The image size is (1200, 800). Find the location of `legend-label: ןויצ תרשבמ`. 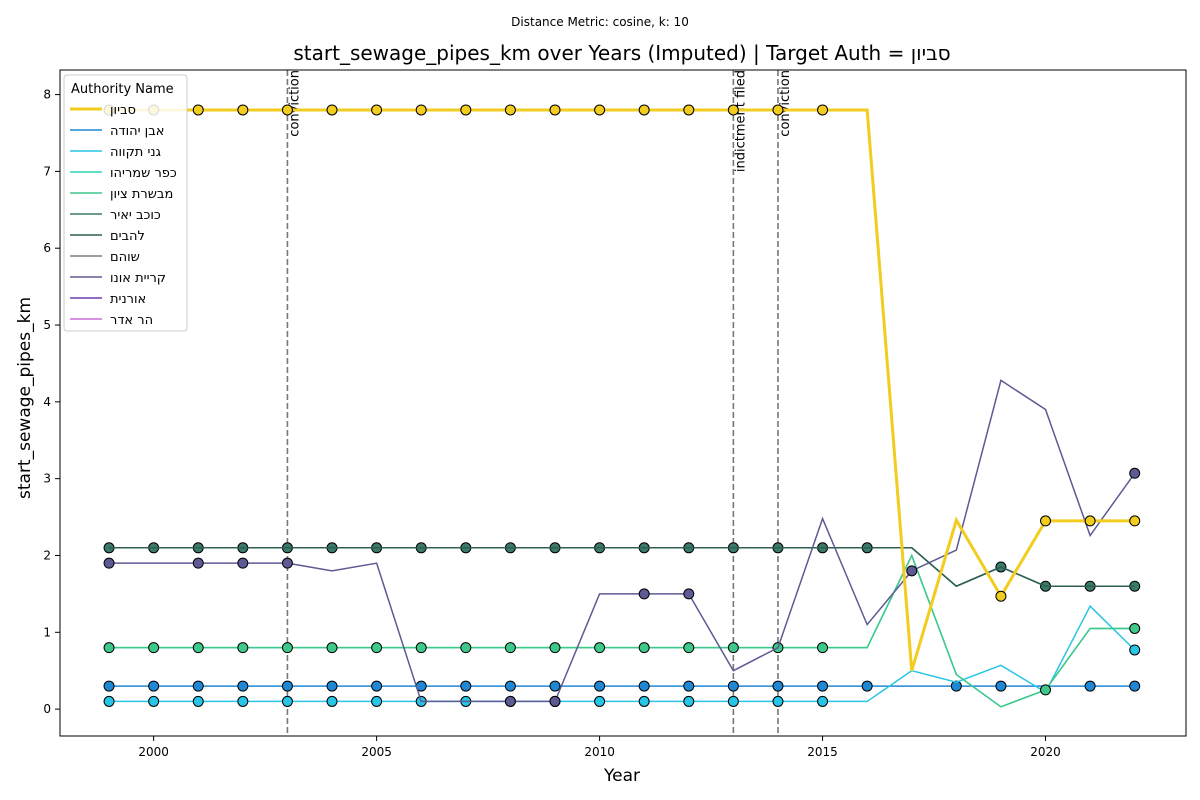

legend-label: ןויצ תרשבמ is located at coordinates (141, 194).